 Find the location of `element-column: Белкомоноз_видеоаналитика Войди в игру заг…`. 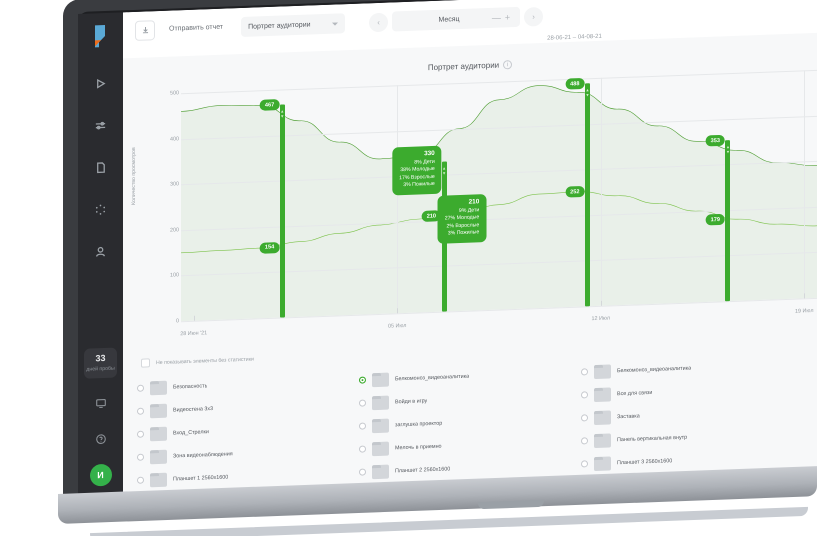

element-column: Белкомоноз_видеоаналитика Войди в игру заг… is located at coordinates (470, 422).